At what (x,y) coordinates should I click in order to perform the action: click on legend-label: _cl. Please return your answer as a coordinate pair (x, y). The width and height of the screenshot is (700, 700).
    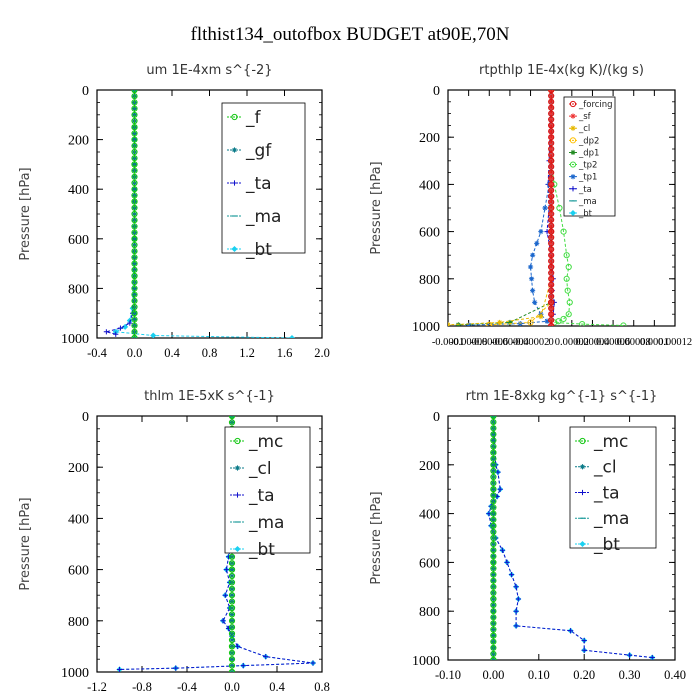
    Looking at the image, I should click on (260, 469).